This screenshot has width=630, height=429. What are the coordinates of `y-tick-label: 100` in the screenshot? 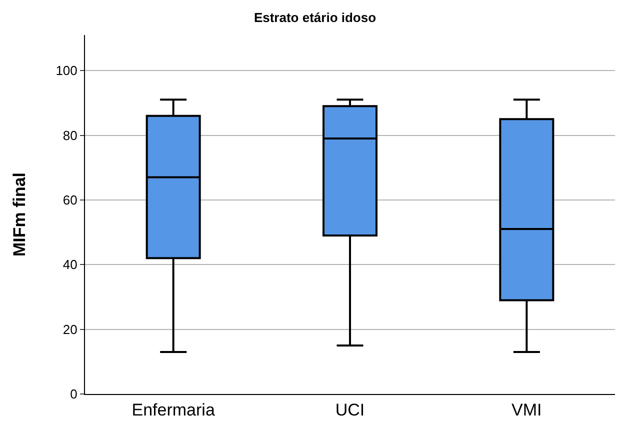 It's located at (67, 70).